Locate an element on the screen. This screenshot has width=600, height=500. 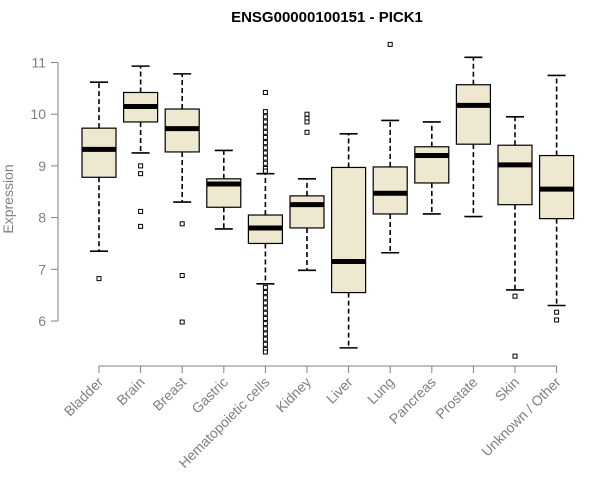
x-tick-label: Kidney is located at coordinates (294, 395).